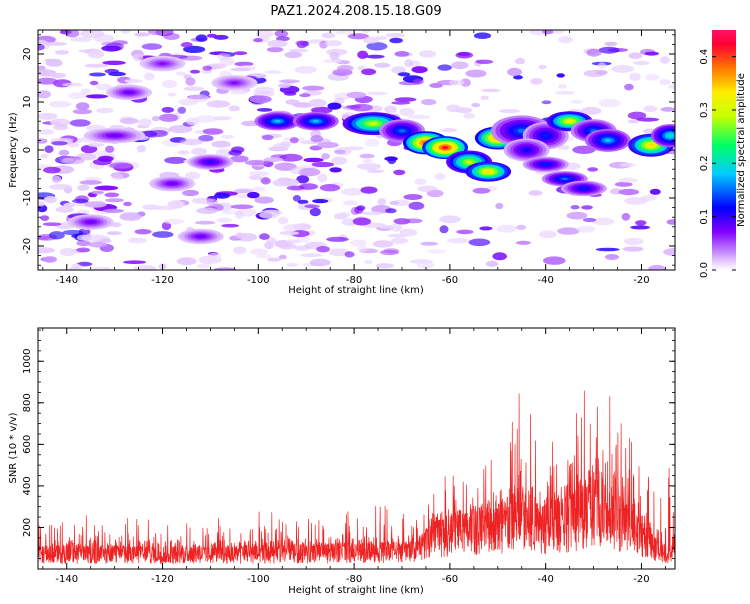 Image resolution: width=750 pixels, height=604 pixels. What do you see at coordinates (27, 246) in the screenshot?
I see `y-tick-label: -20` at bounding box center [27, 246].